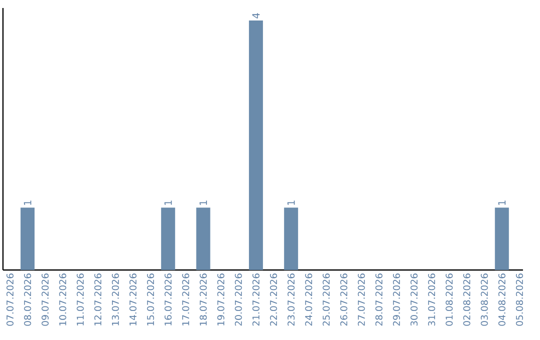 The height and width of the screenshot is (340, 540). I want to click on x-tick-label: 13.07.2026, so click(115, 300).